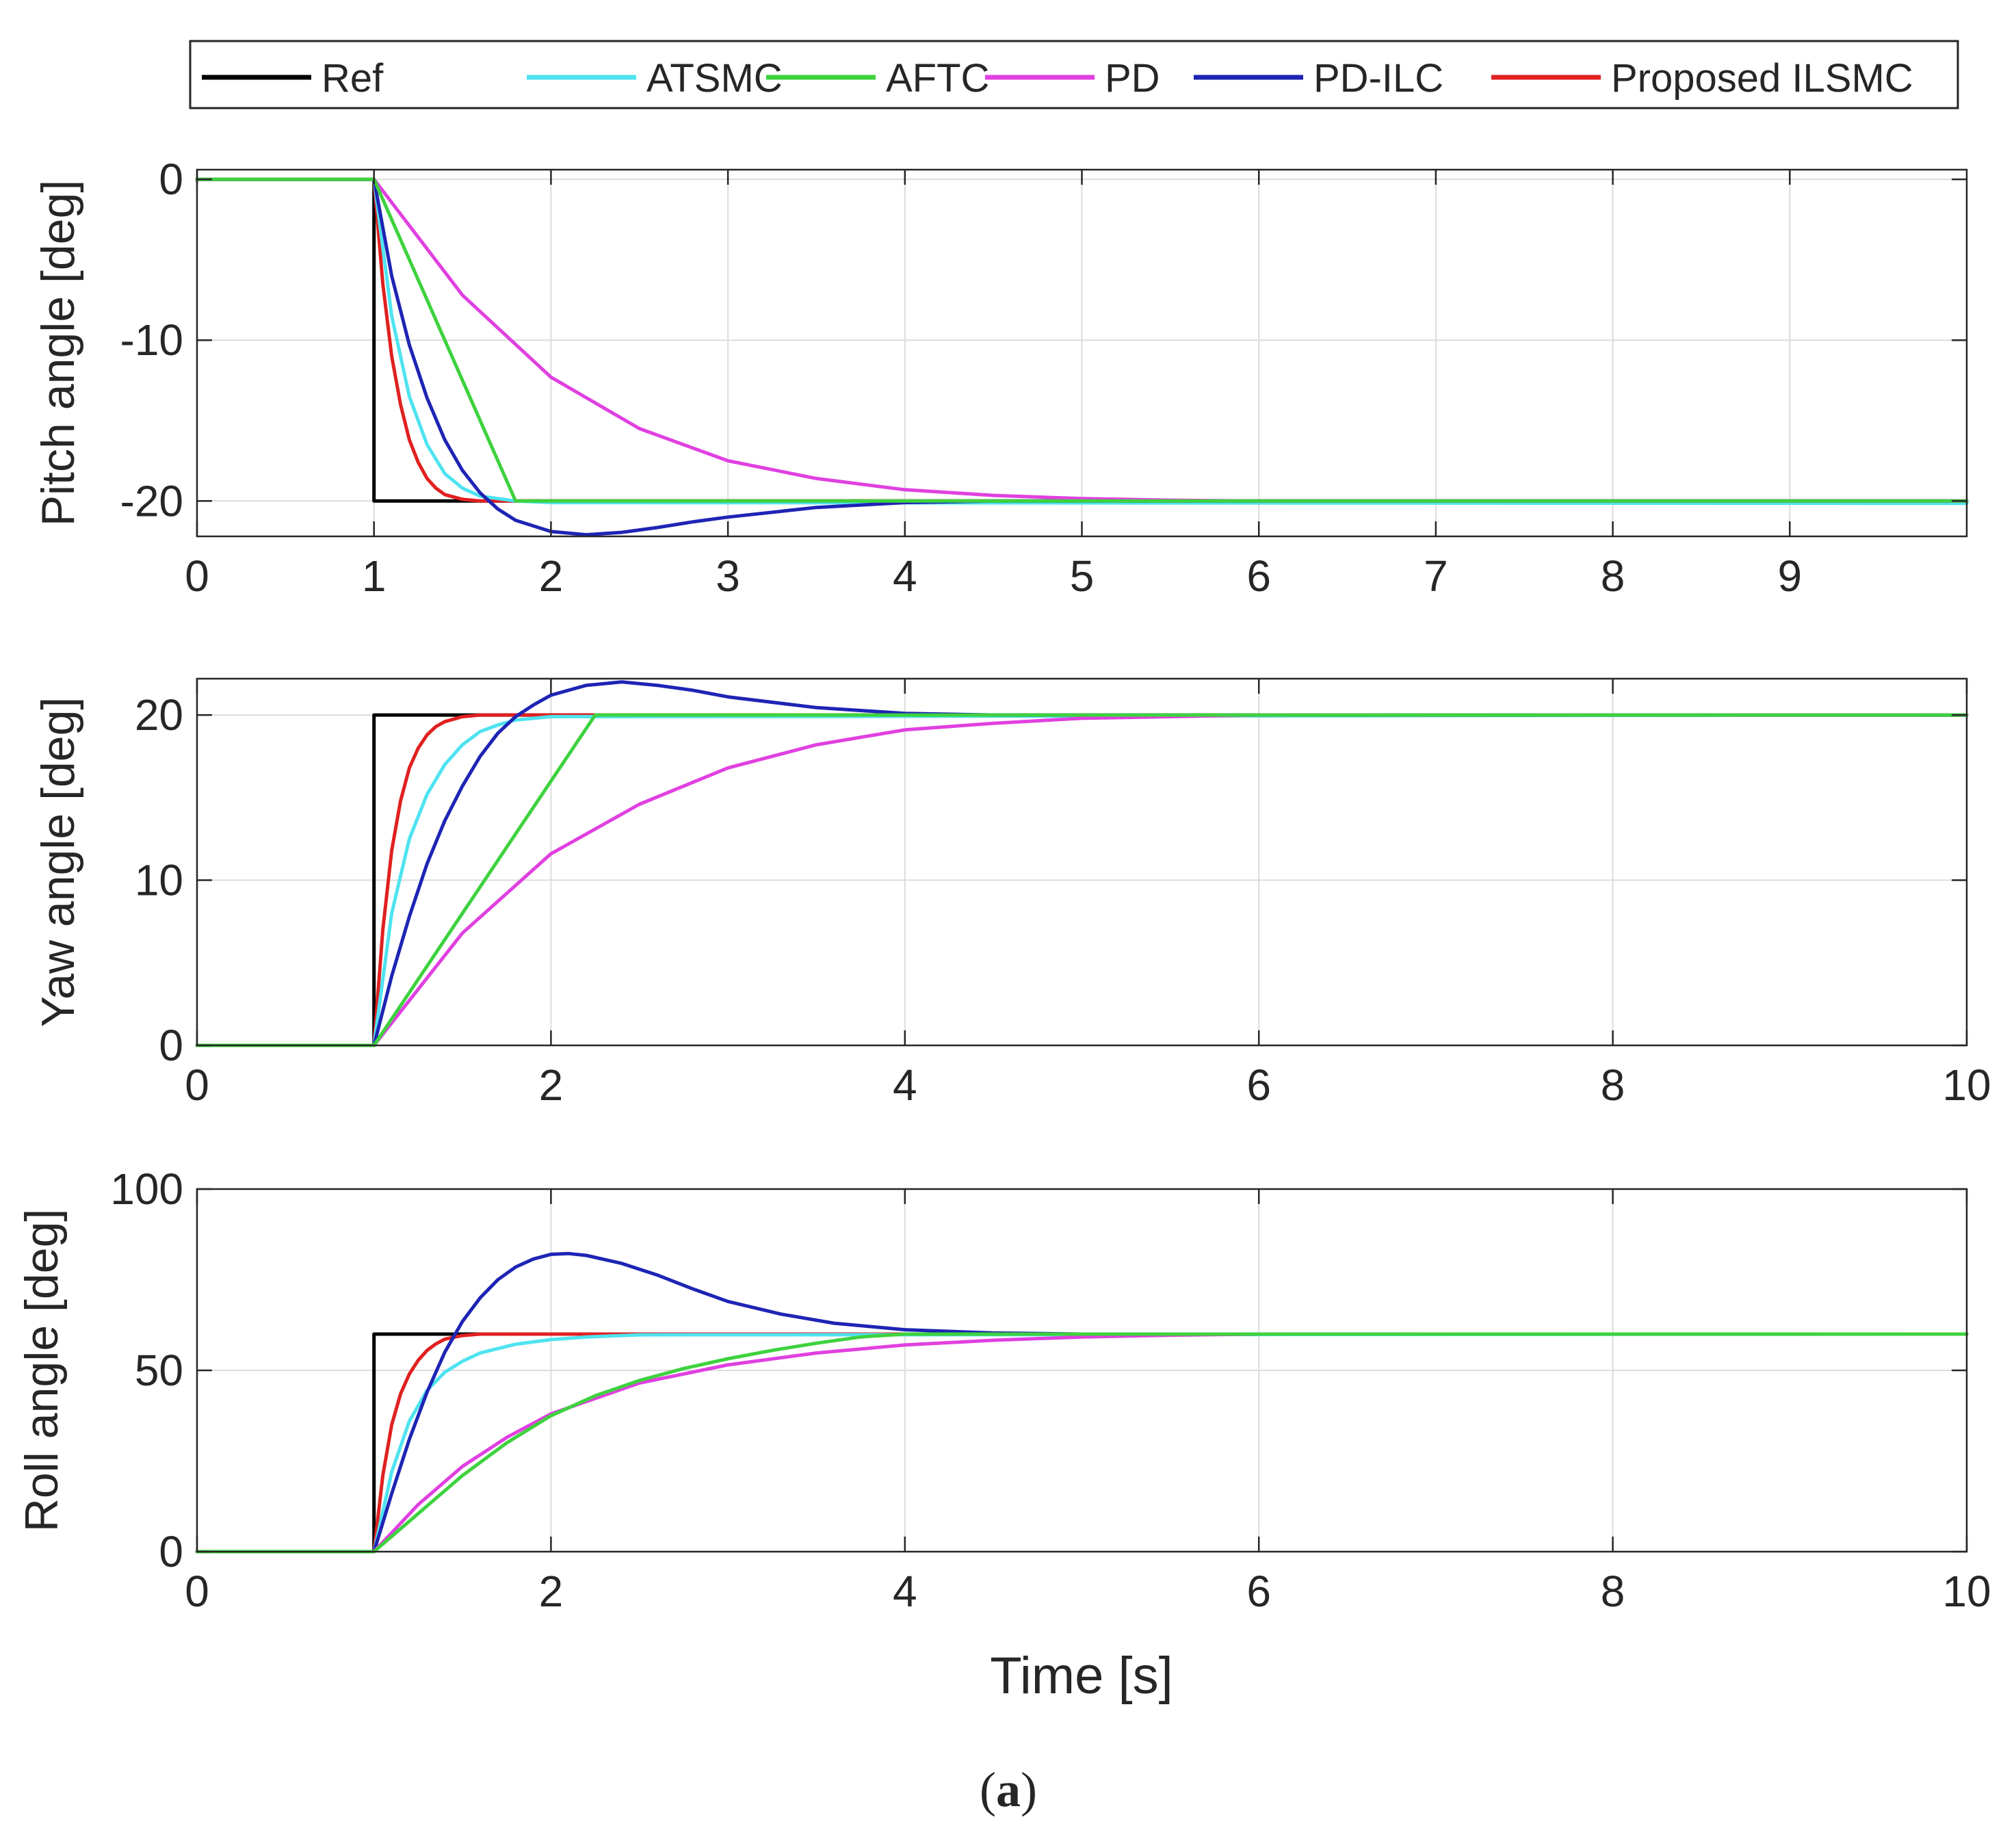 This screenshot has height=1826, width=2016. What do you see at coordinates (905, 576) in the screenshot?
I see `pitch-xtick-label: 4` at bounding box center [905, 576].